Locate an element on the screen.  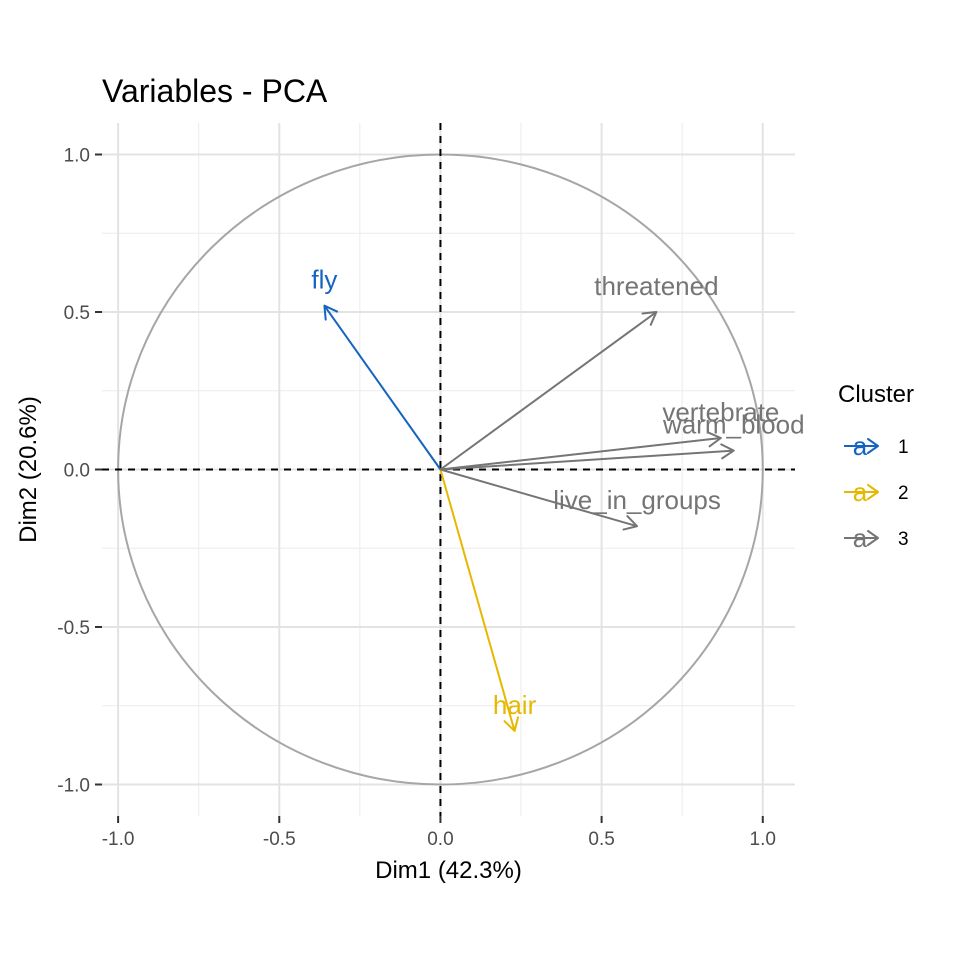
variable-label: fly is located at coordinates (324, 280).